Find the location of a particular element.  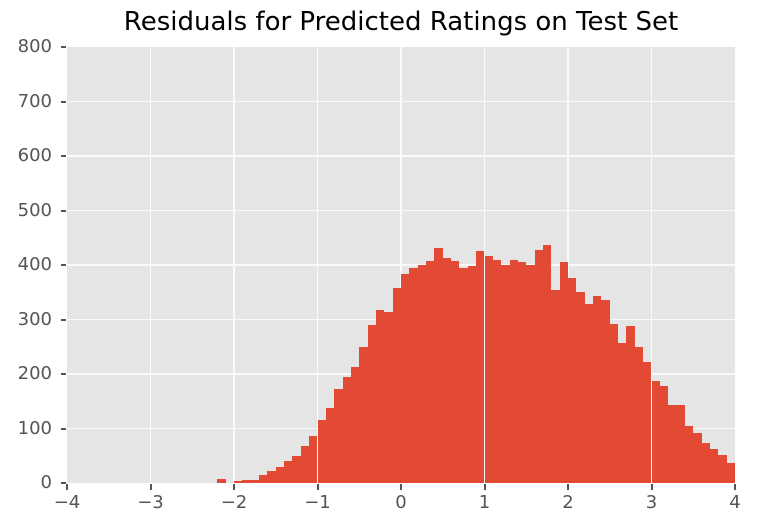

x-tick-label: −3 is located at coordinates (150, 502).